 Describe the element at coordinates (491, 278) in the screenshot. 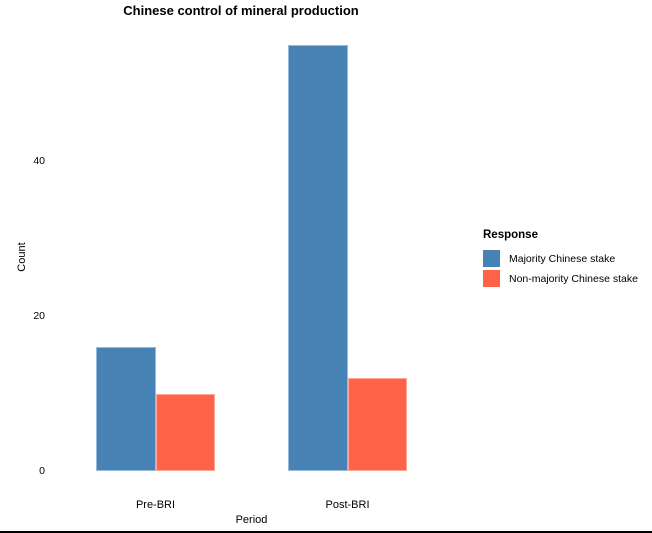

I see `legend-swatch-non-majority` at that location.